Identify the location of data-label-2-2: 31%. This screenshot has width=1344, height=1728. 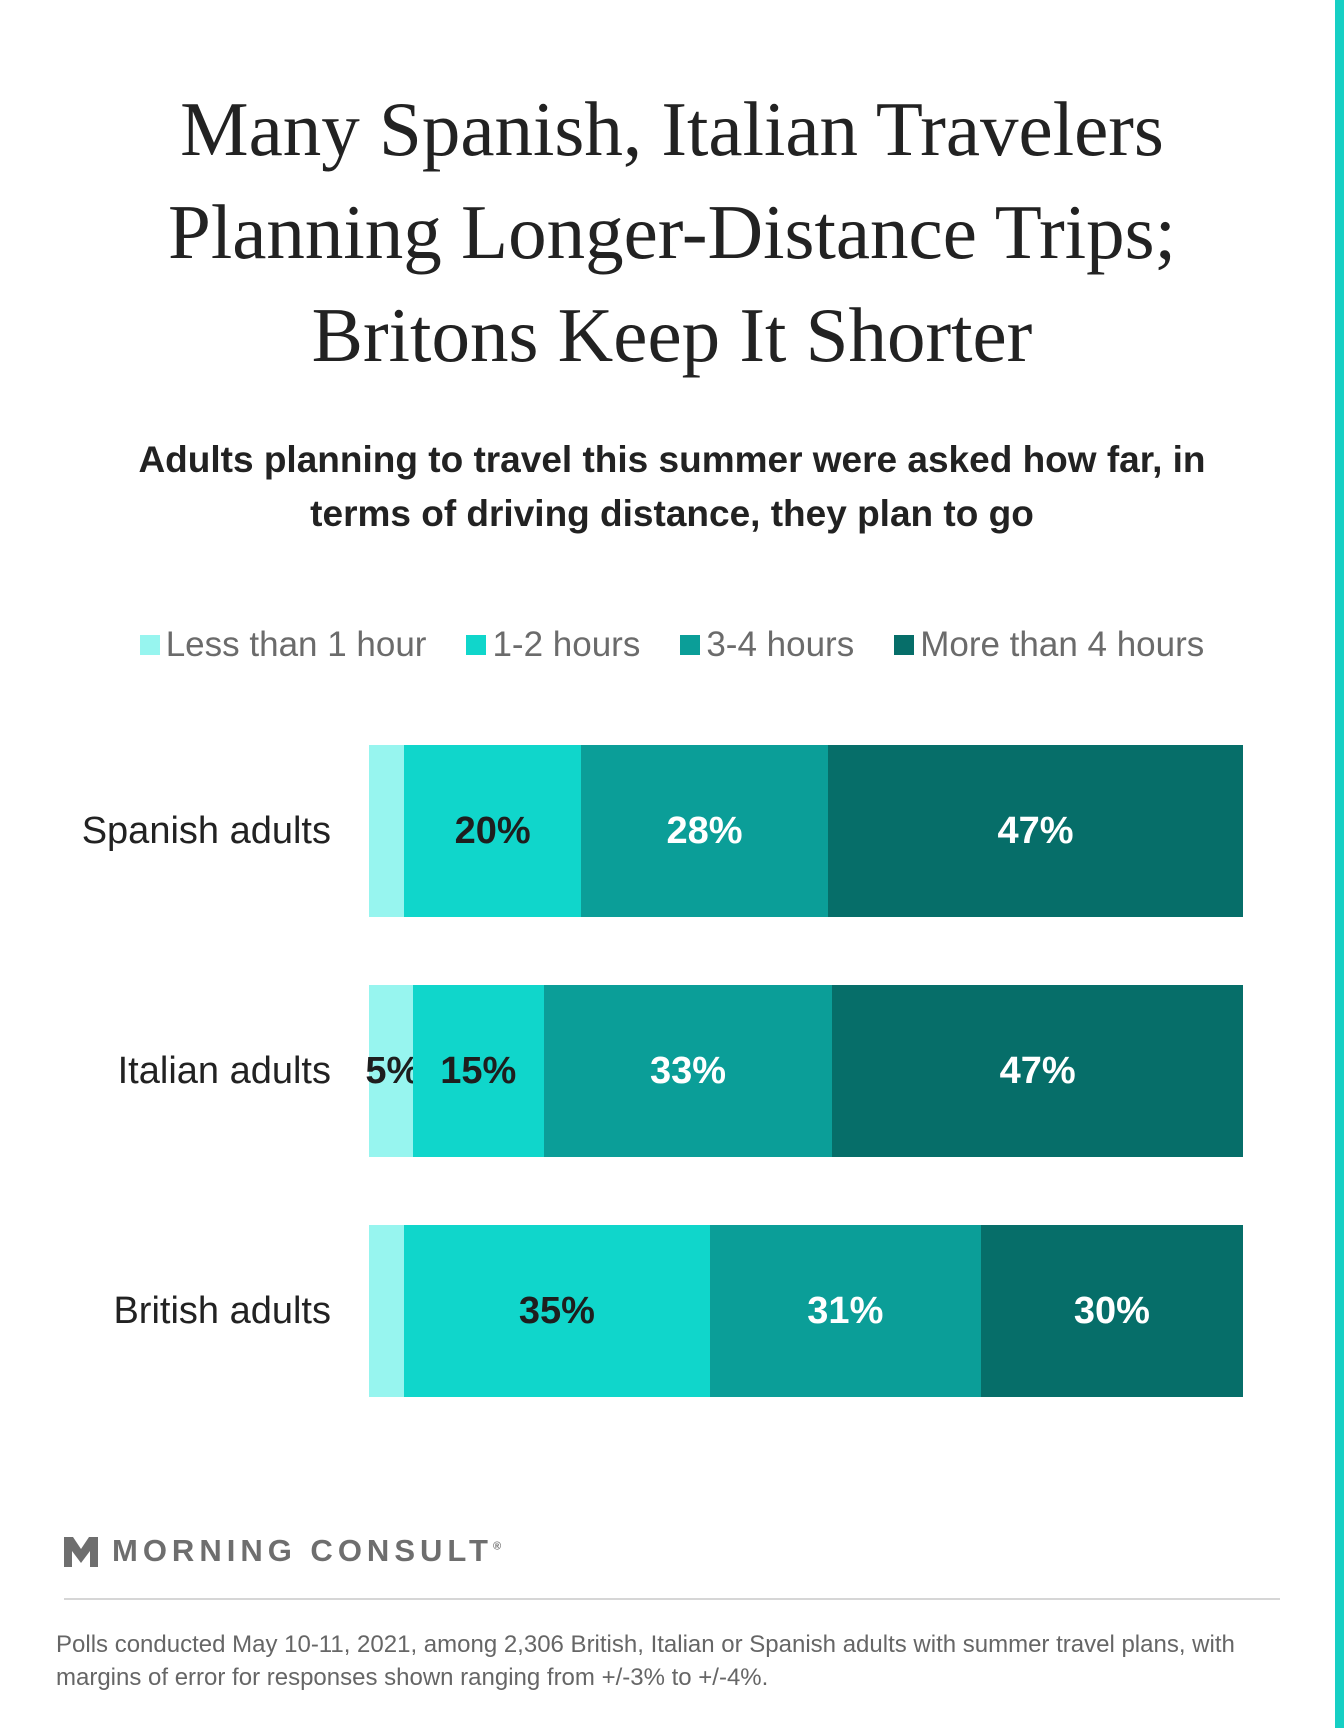
(845, 1311).